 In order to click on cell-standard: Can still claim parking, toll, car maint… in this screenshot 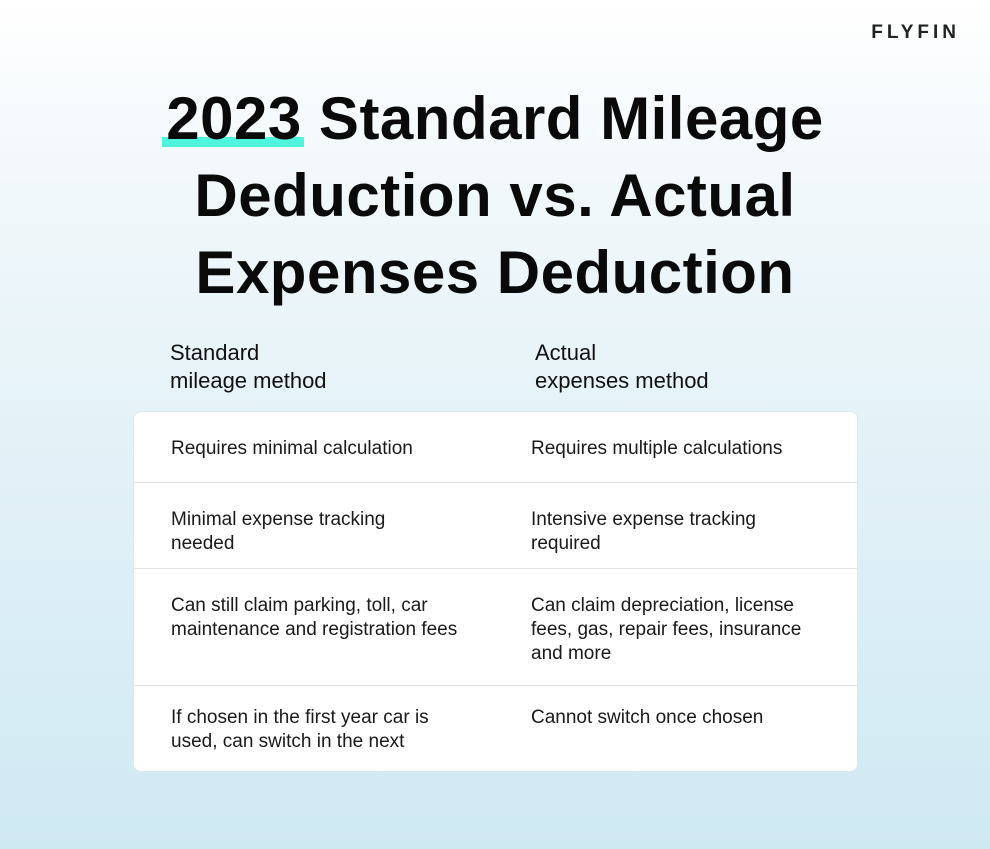, I will do `click(314, 617)`.